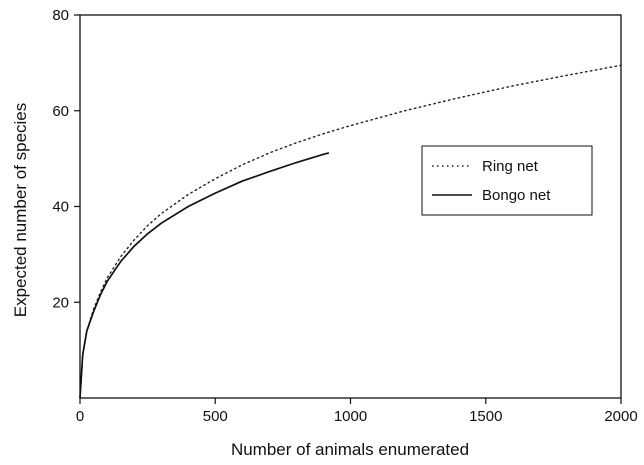  I want to click on x-axis-title: Number of animals enumerated, so click(350, 449).